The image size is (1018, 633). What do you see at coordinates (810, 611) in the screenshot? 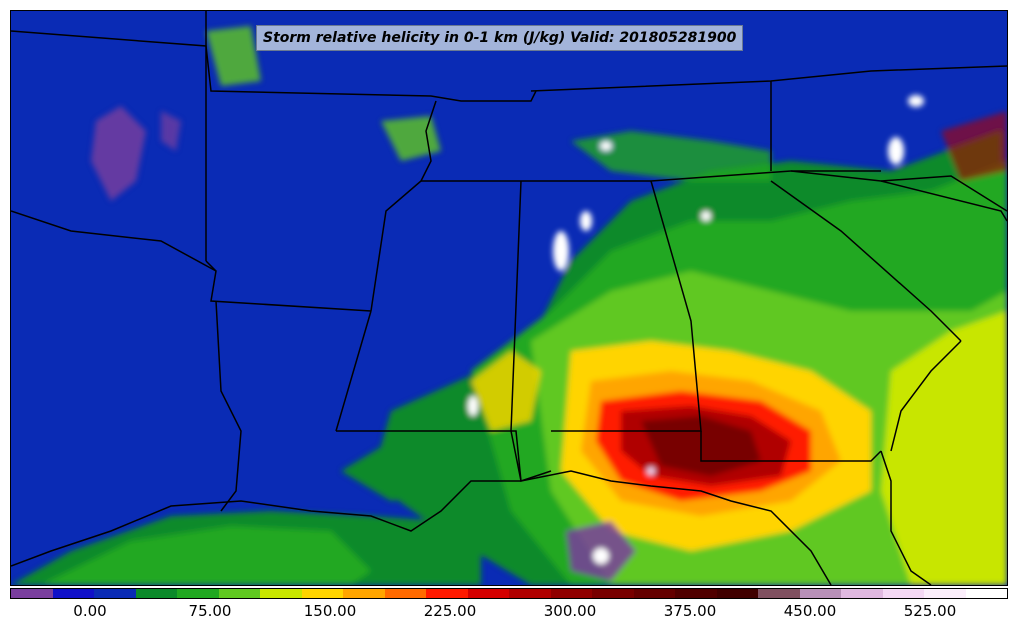
I see `colorbar-tick-label: 450.00` at bounding box center [810, 611].